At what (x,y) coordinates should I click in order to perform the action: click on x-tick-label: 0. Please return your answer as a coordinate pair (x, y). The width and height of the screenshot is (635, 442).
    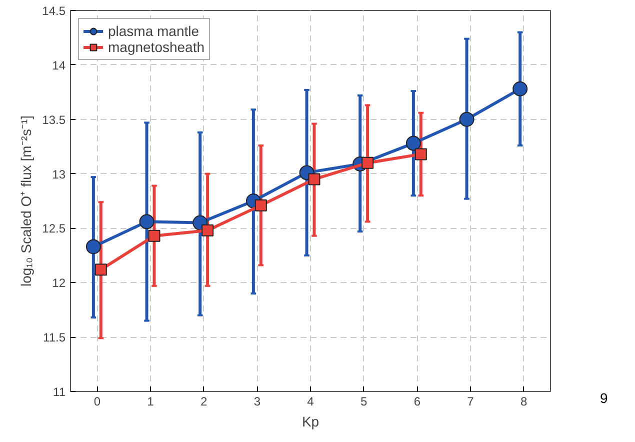
    Looking at the image, I should click on (97, 401).